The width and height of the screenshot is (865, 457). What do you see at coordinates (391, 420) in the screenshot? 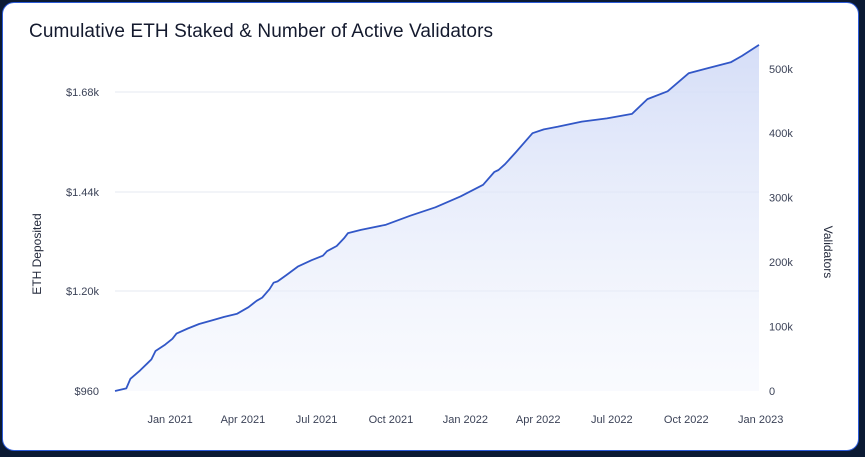
I see `x-tick-label: Oct 2021` at bounding box center [391, 420].